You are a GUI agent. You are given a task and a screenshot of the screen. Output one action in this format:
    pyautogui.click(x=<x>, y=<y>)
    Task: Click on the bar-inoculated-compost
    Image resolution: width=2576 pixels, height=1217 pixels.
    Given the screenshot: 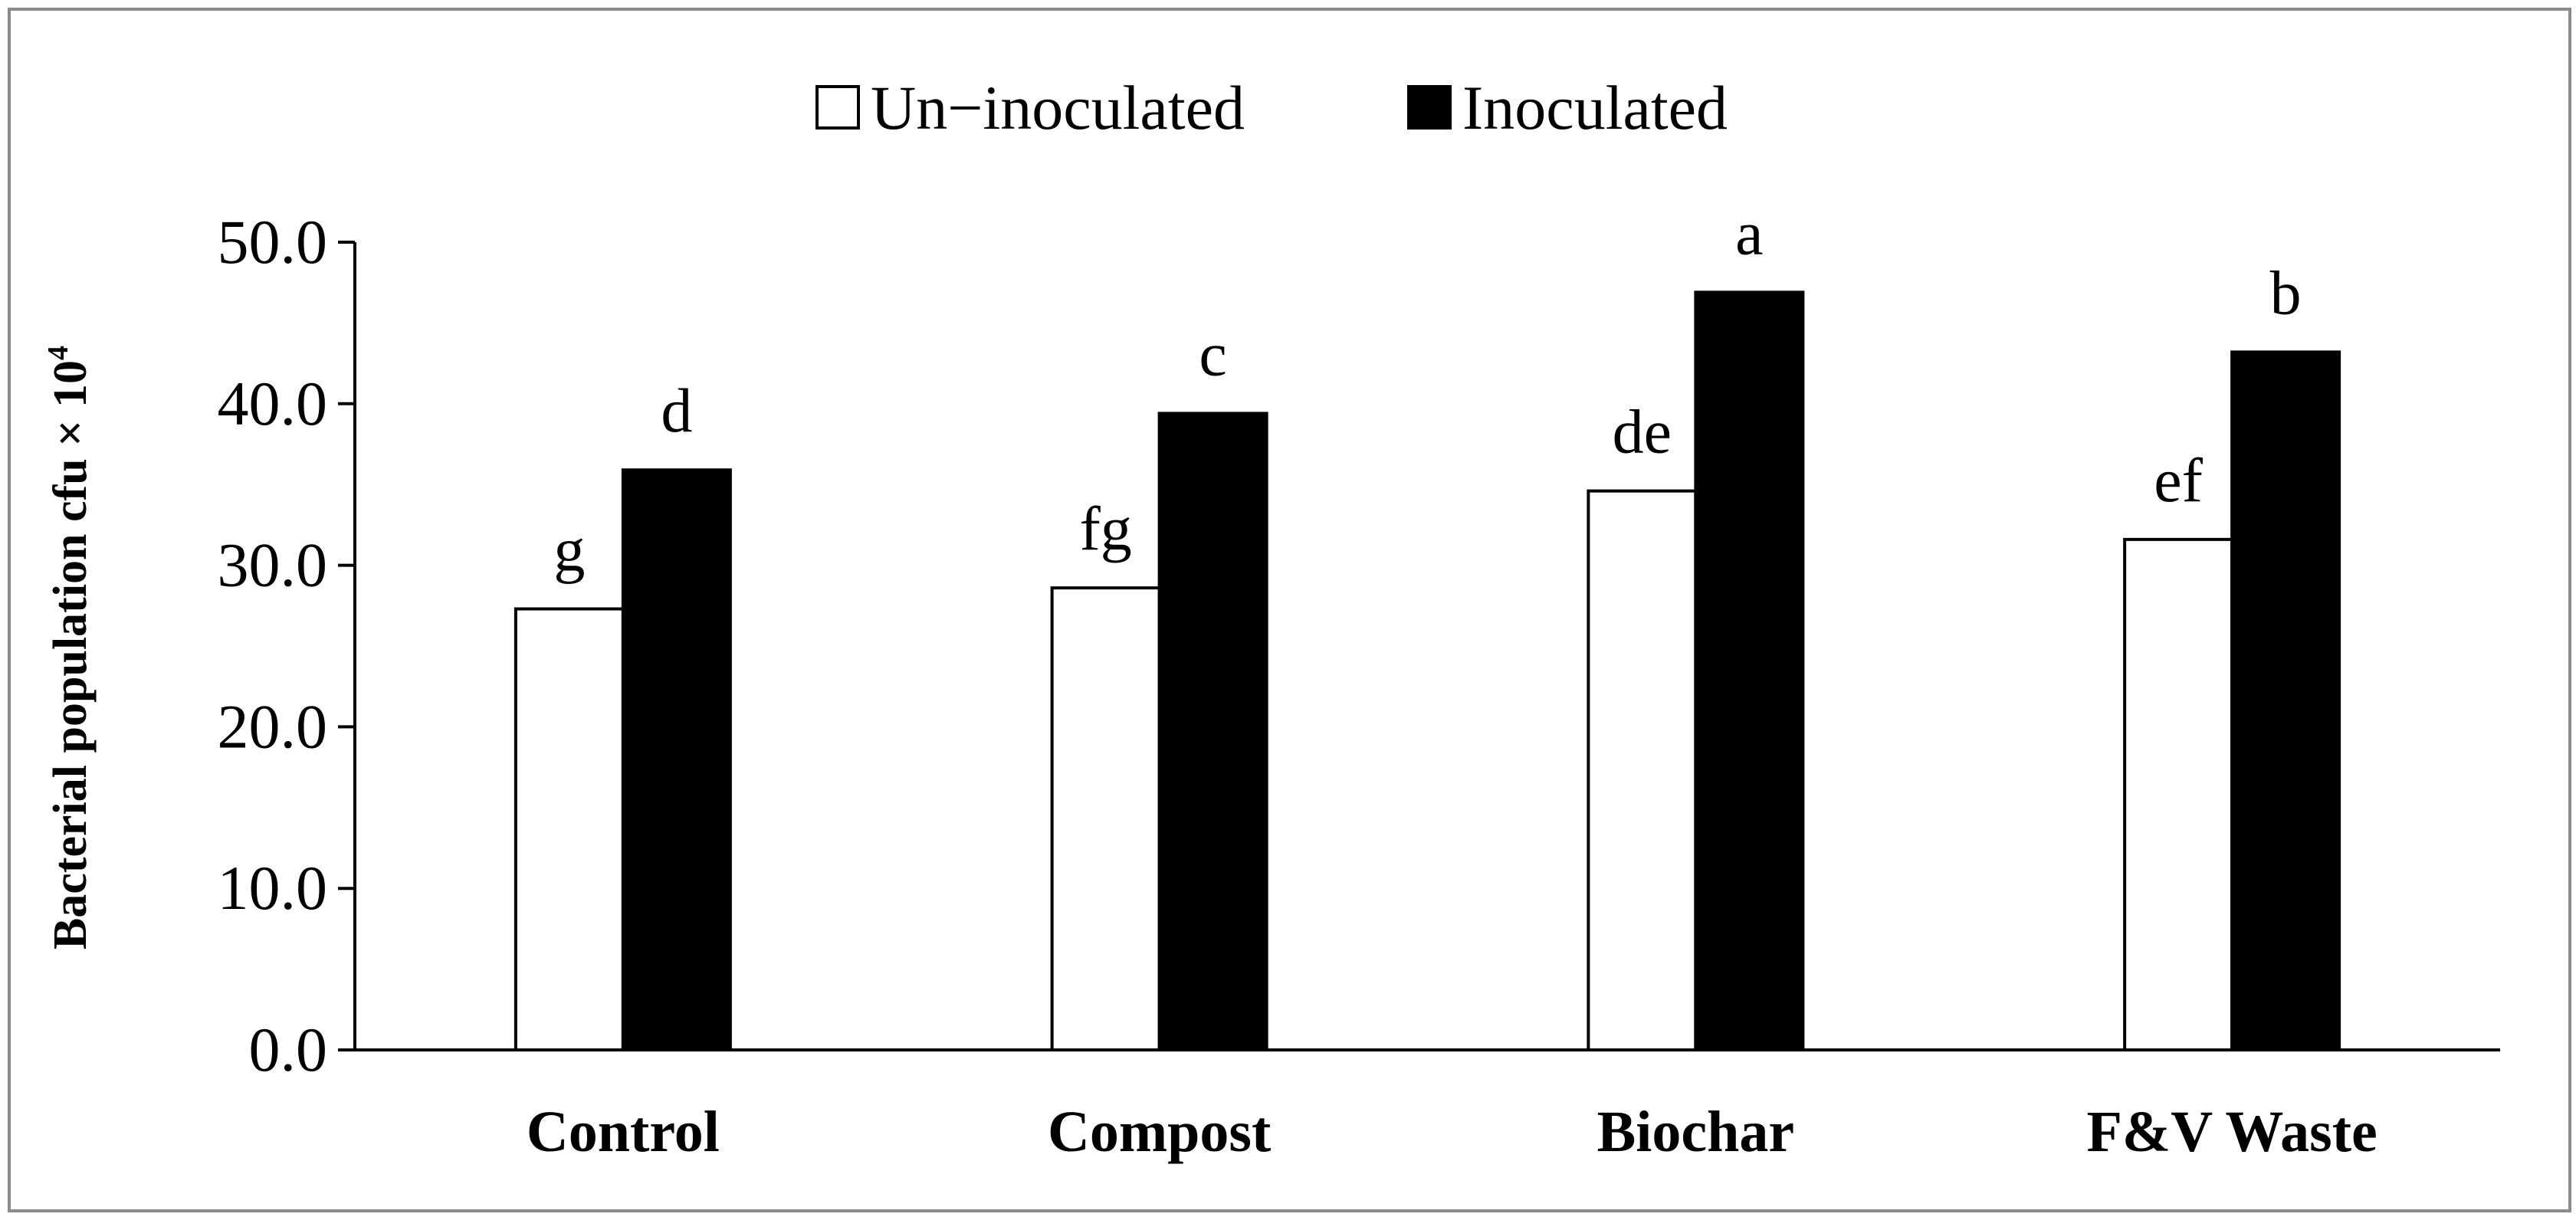 What is the action you would take?
    pyautogui.click(x=1212, y=731)
    